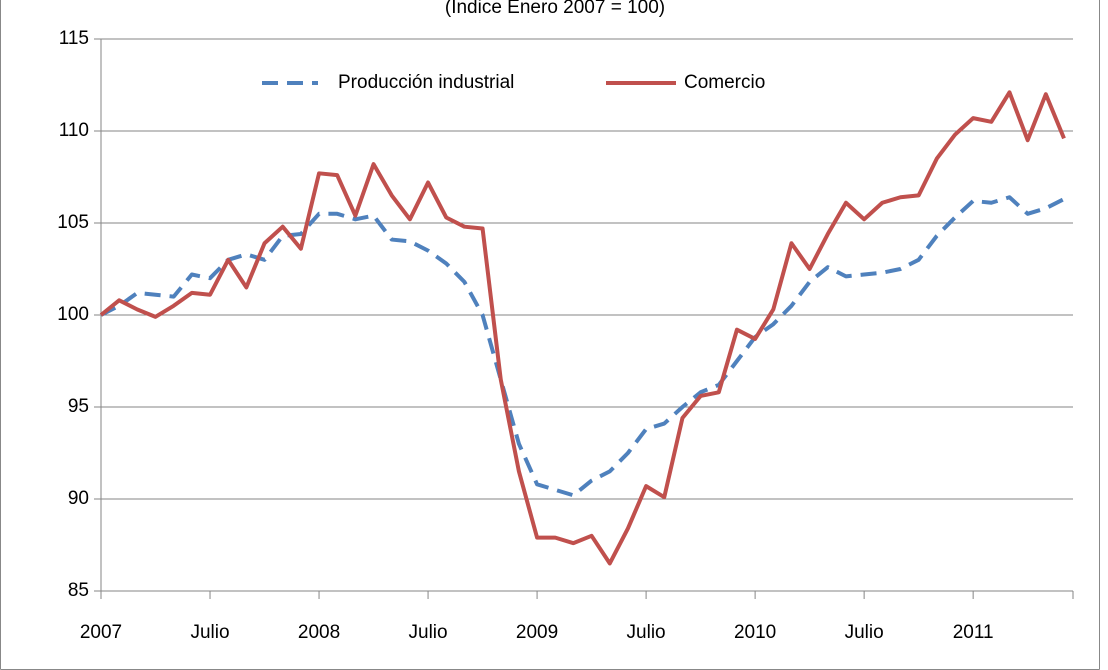 The width and height of the screenshot is (1108, 670). Describe the element at coordinates (555, 9) in the screenshot. I see `chart-title: (Índice Enero 2007 = 100)` at that location.